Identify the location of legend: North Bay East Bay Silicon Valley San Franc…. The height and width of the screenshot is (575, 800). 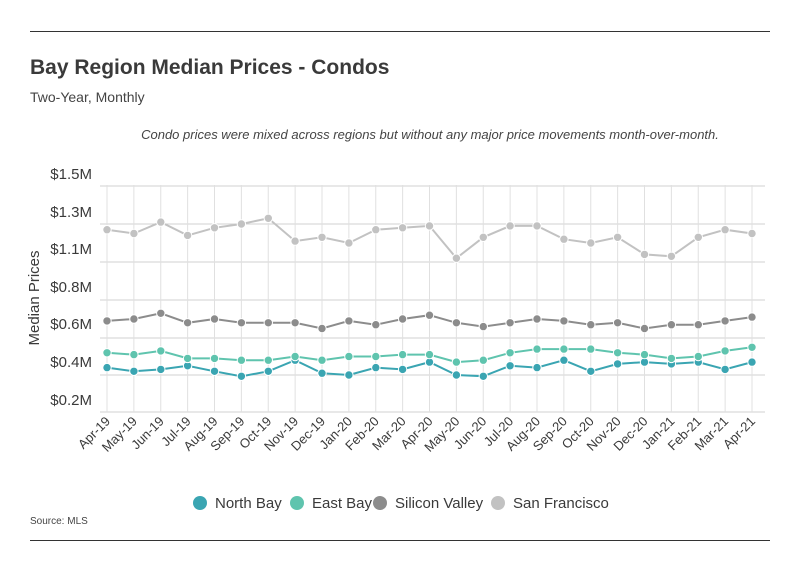
(401, 503).